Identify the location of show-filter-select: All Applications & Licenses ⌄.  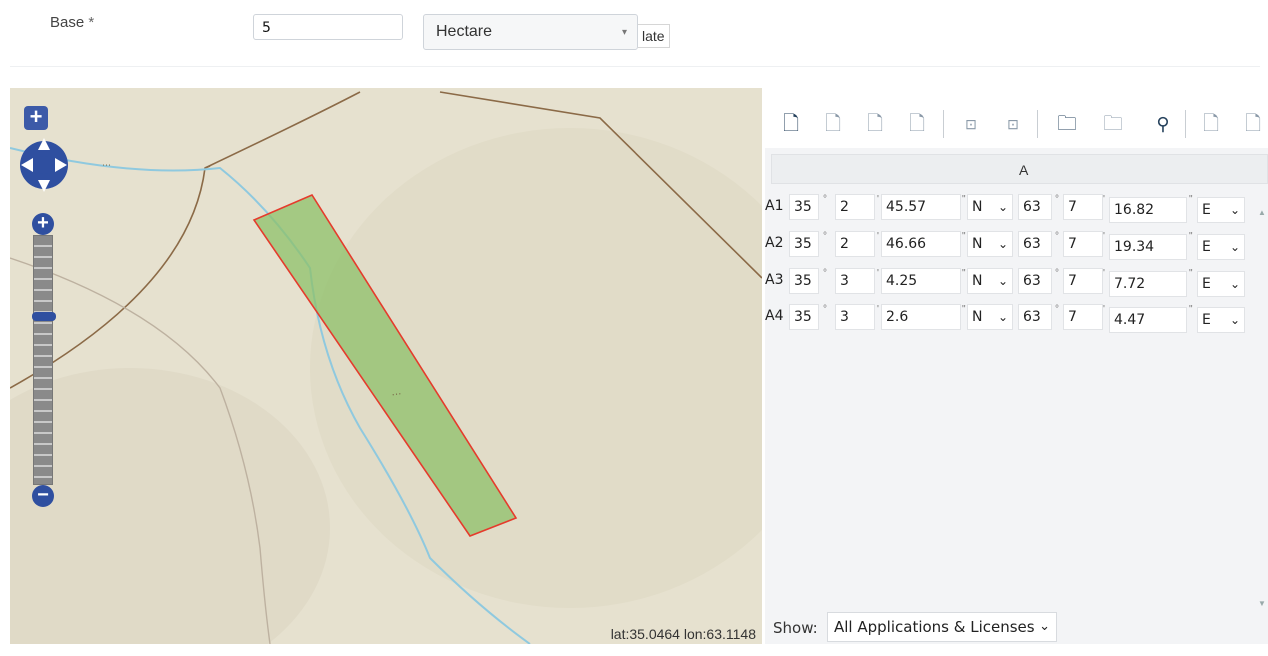
(942, 627).